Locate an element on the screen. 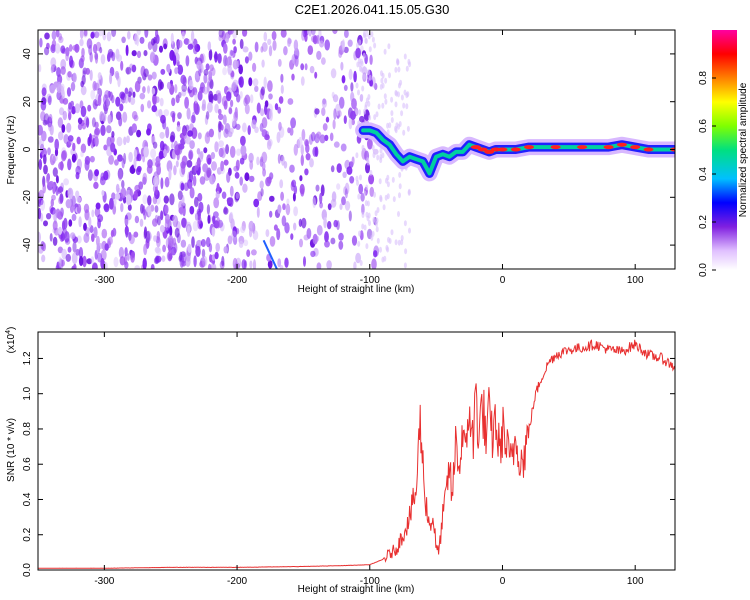  x-tick-label: -200 is located at coordinates (237, 280).